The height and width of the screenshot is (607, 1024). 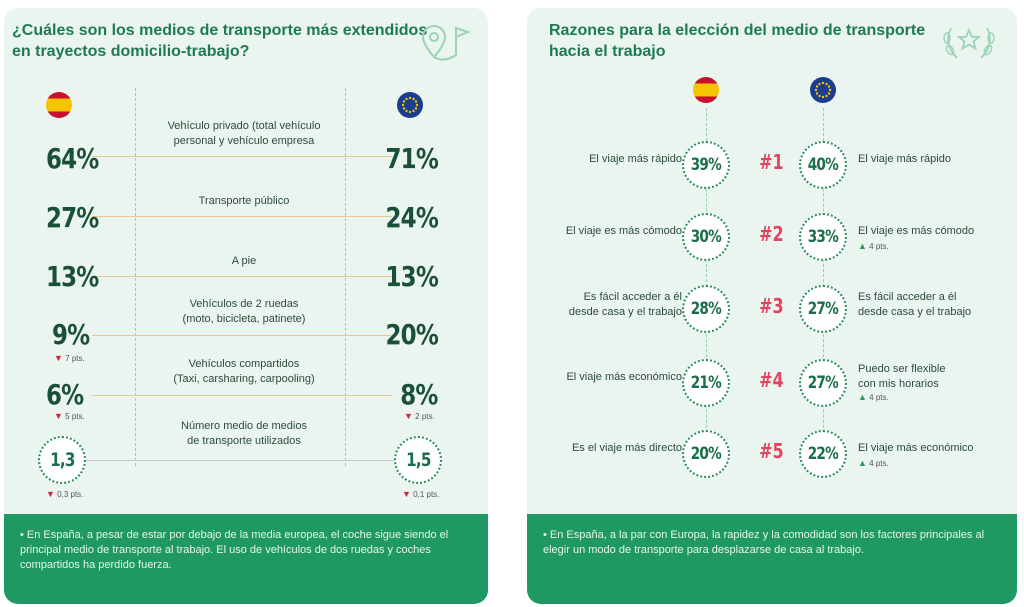 What do you see at coordinates (969, 43) in the screenshot?
I see `laurel-star-icon` at bounding box center [969, 43].